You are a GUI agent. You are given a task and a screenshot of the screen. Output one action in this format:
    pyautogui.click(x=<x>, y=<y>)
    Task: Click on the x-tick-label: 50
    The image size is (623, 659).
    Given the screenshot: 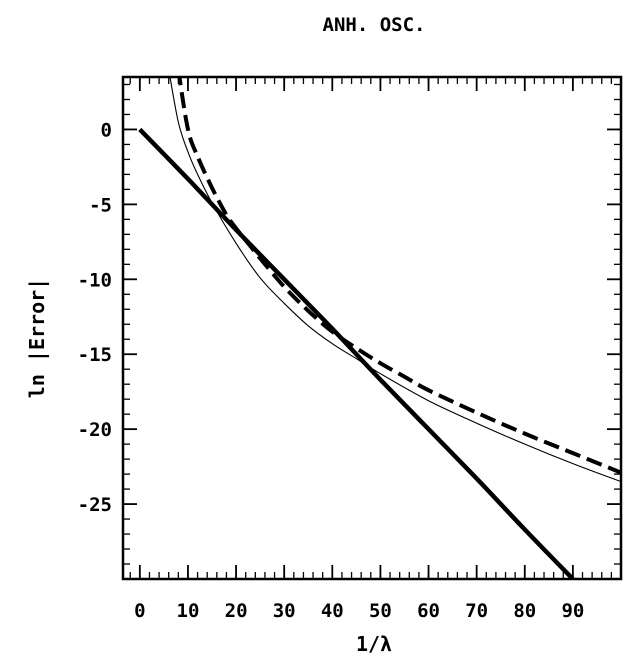 What is the action you would take?
    pyautogui.click(x=380, y=611)
    